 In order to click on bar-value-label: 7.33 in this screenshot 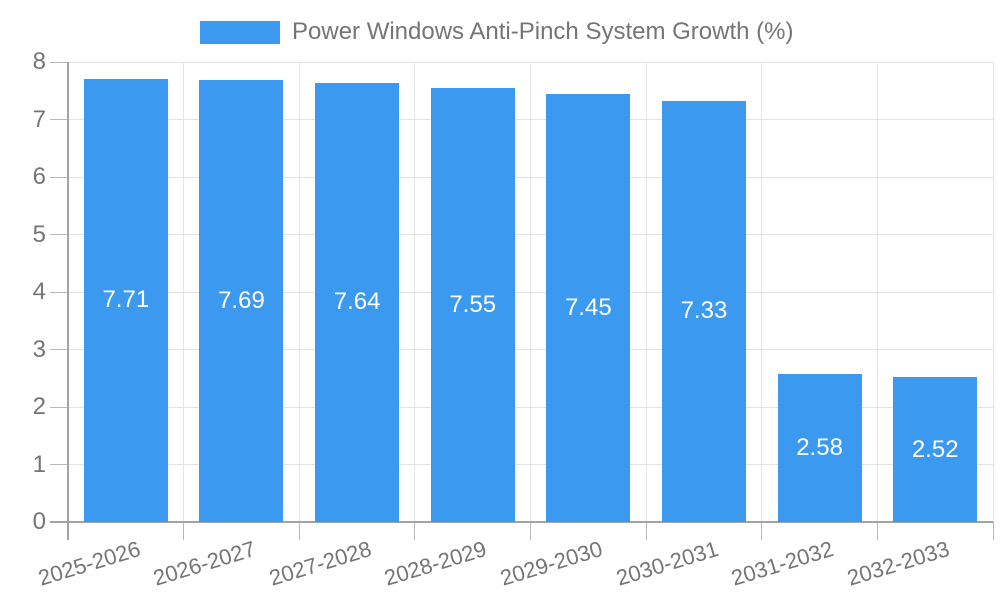, I will do `click(704, 311)`.